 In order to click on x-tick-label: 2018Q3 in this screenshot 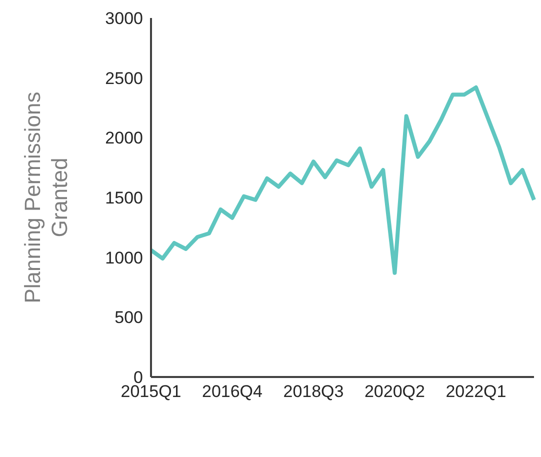, I will do `click(313, 392)`.